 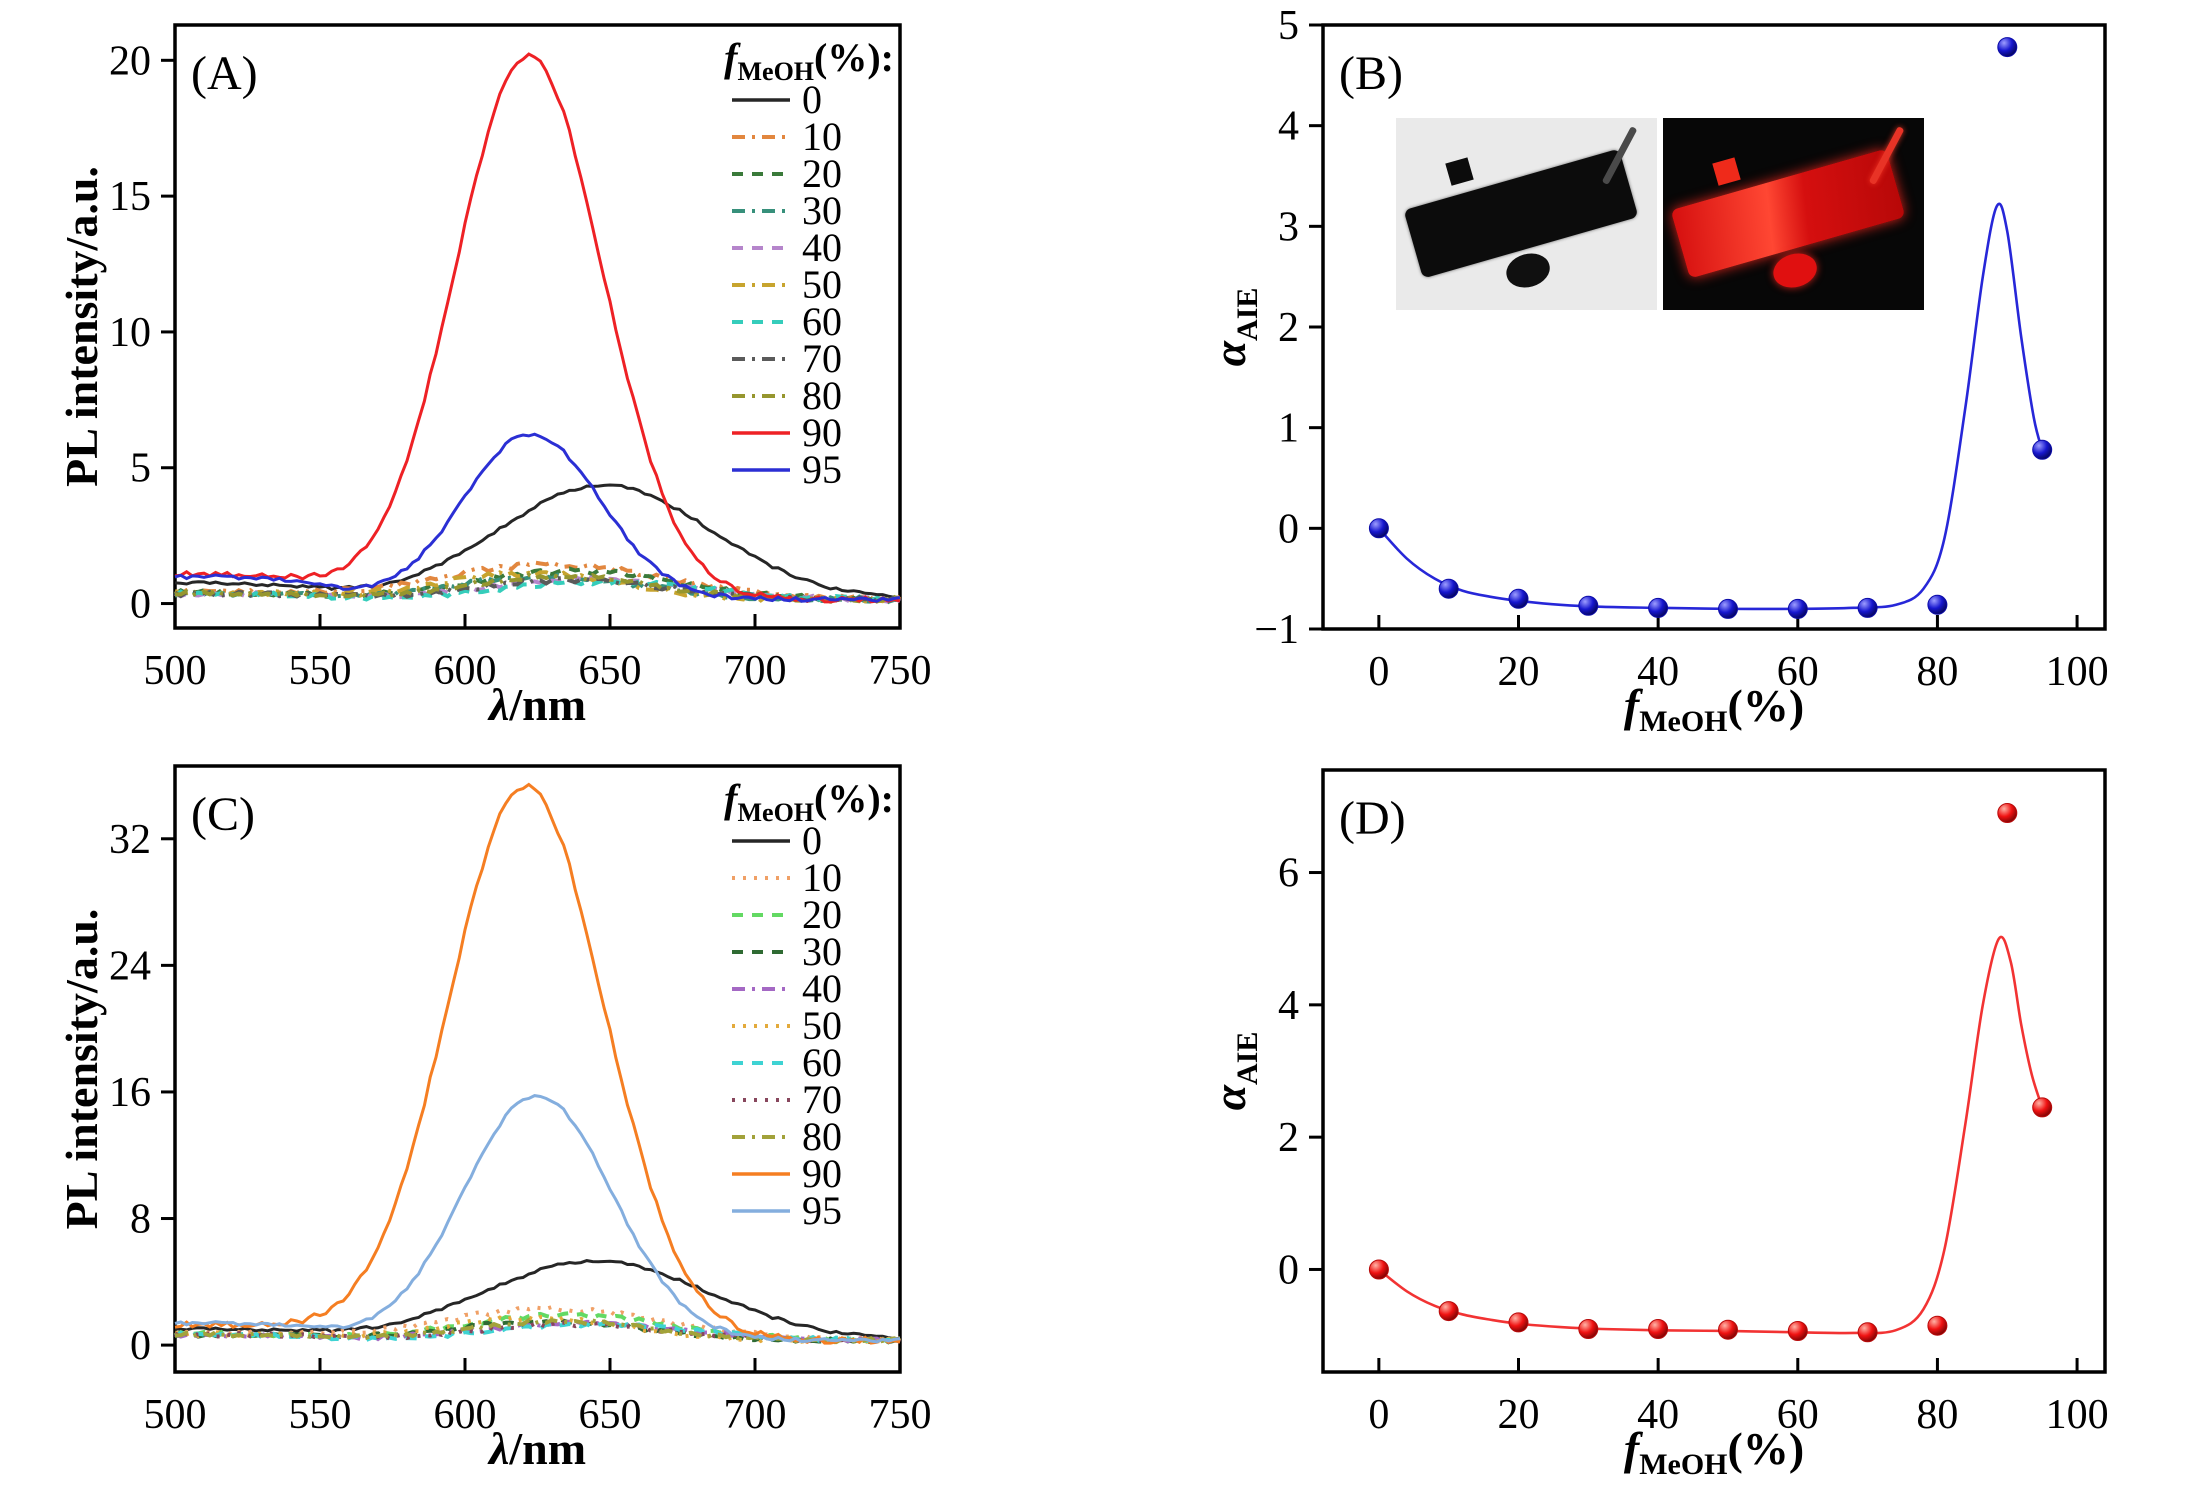 I want to click on y-tick-label: 32, so click(x=130, y=840).